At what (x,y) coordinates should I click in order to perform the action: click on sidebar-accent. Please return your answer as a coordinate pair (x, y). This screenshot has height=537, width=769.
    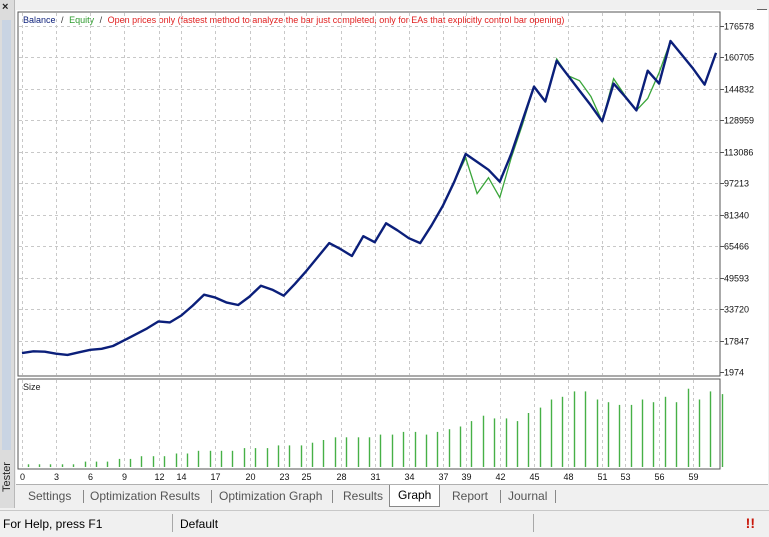
    Looking at the image, I should click on (6, 235).